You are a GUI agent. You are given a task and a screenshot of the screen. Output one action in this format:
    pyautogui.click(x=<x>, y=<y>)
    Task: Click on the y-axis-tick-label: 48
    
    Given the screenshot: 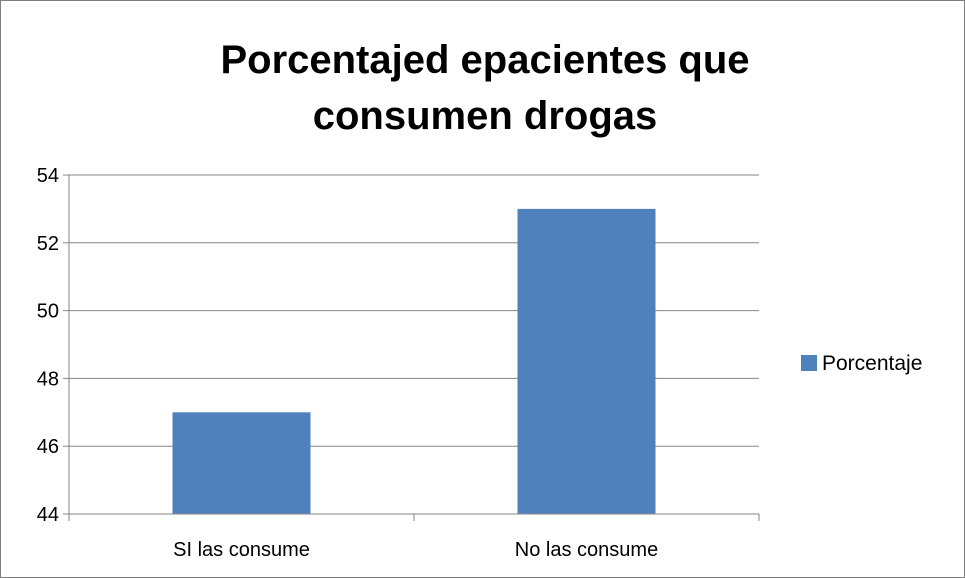 What is the action you would take?
    pyautogui.click(x=48, y=379)
    